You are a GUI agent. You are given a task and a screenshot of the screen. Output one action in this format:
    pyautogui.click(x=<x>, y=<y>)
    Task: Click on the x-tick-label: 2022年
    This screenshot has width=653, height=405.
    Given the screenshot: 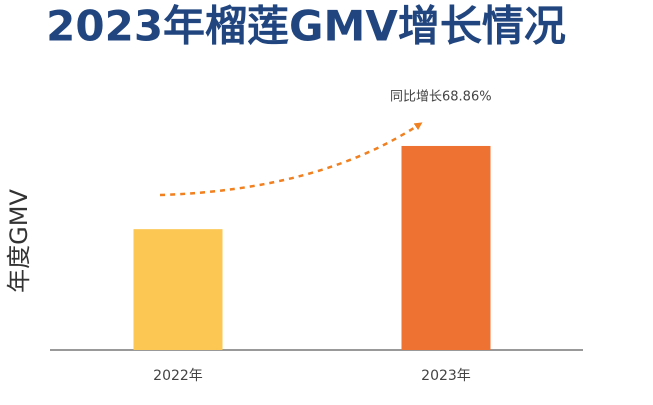 What is the action you would take?
    pyautogui.click(x=178, y=376)
    